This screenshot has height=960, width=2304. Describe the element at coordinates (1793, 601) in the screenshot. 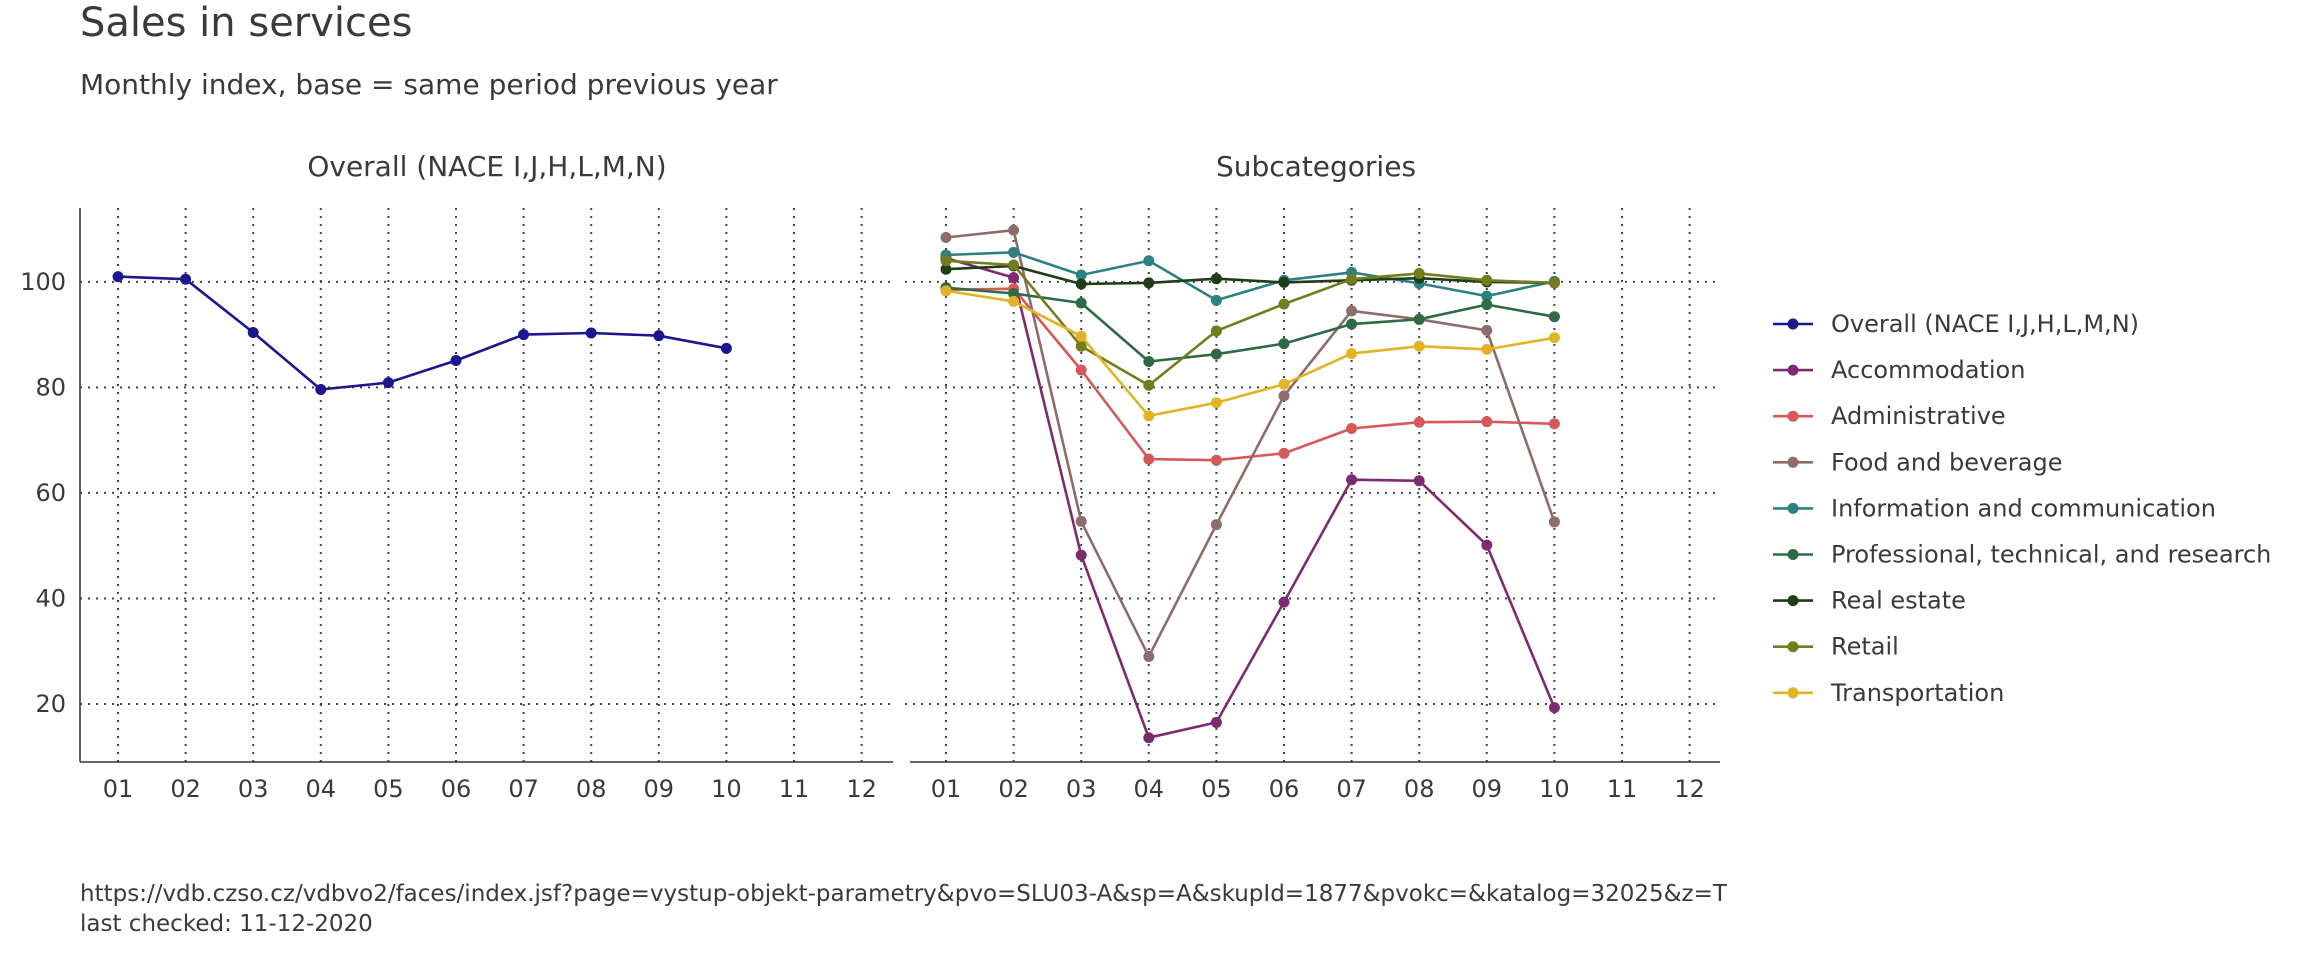

I see `legend-marker-real-estate` at that location.